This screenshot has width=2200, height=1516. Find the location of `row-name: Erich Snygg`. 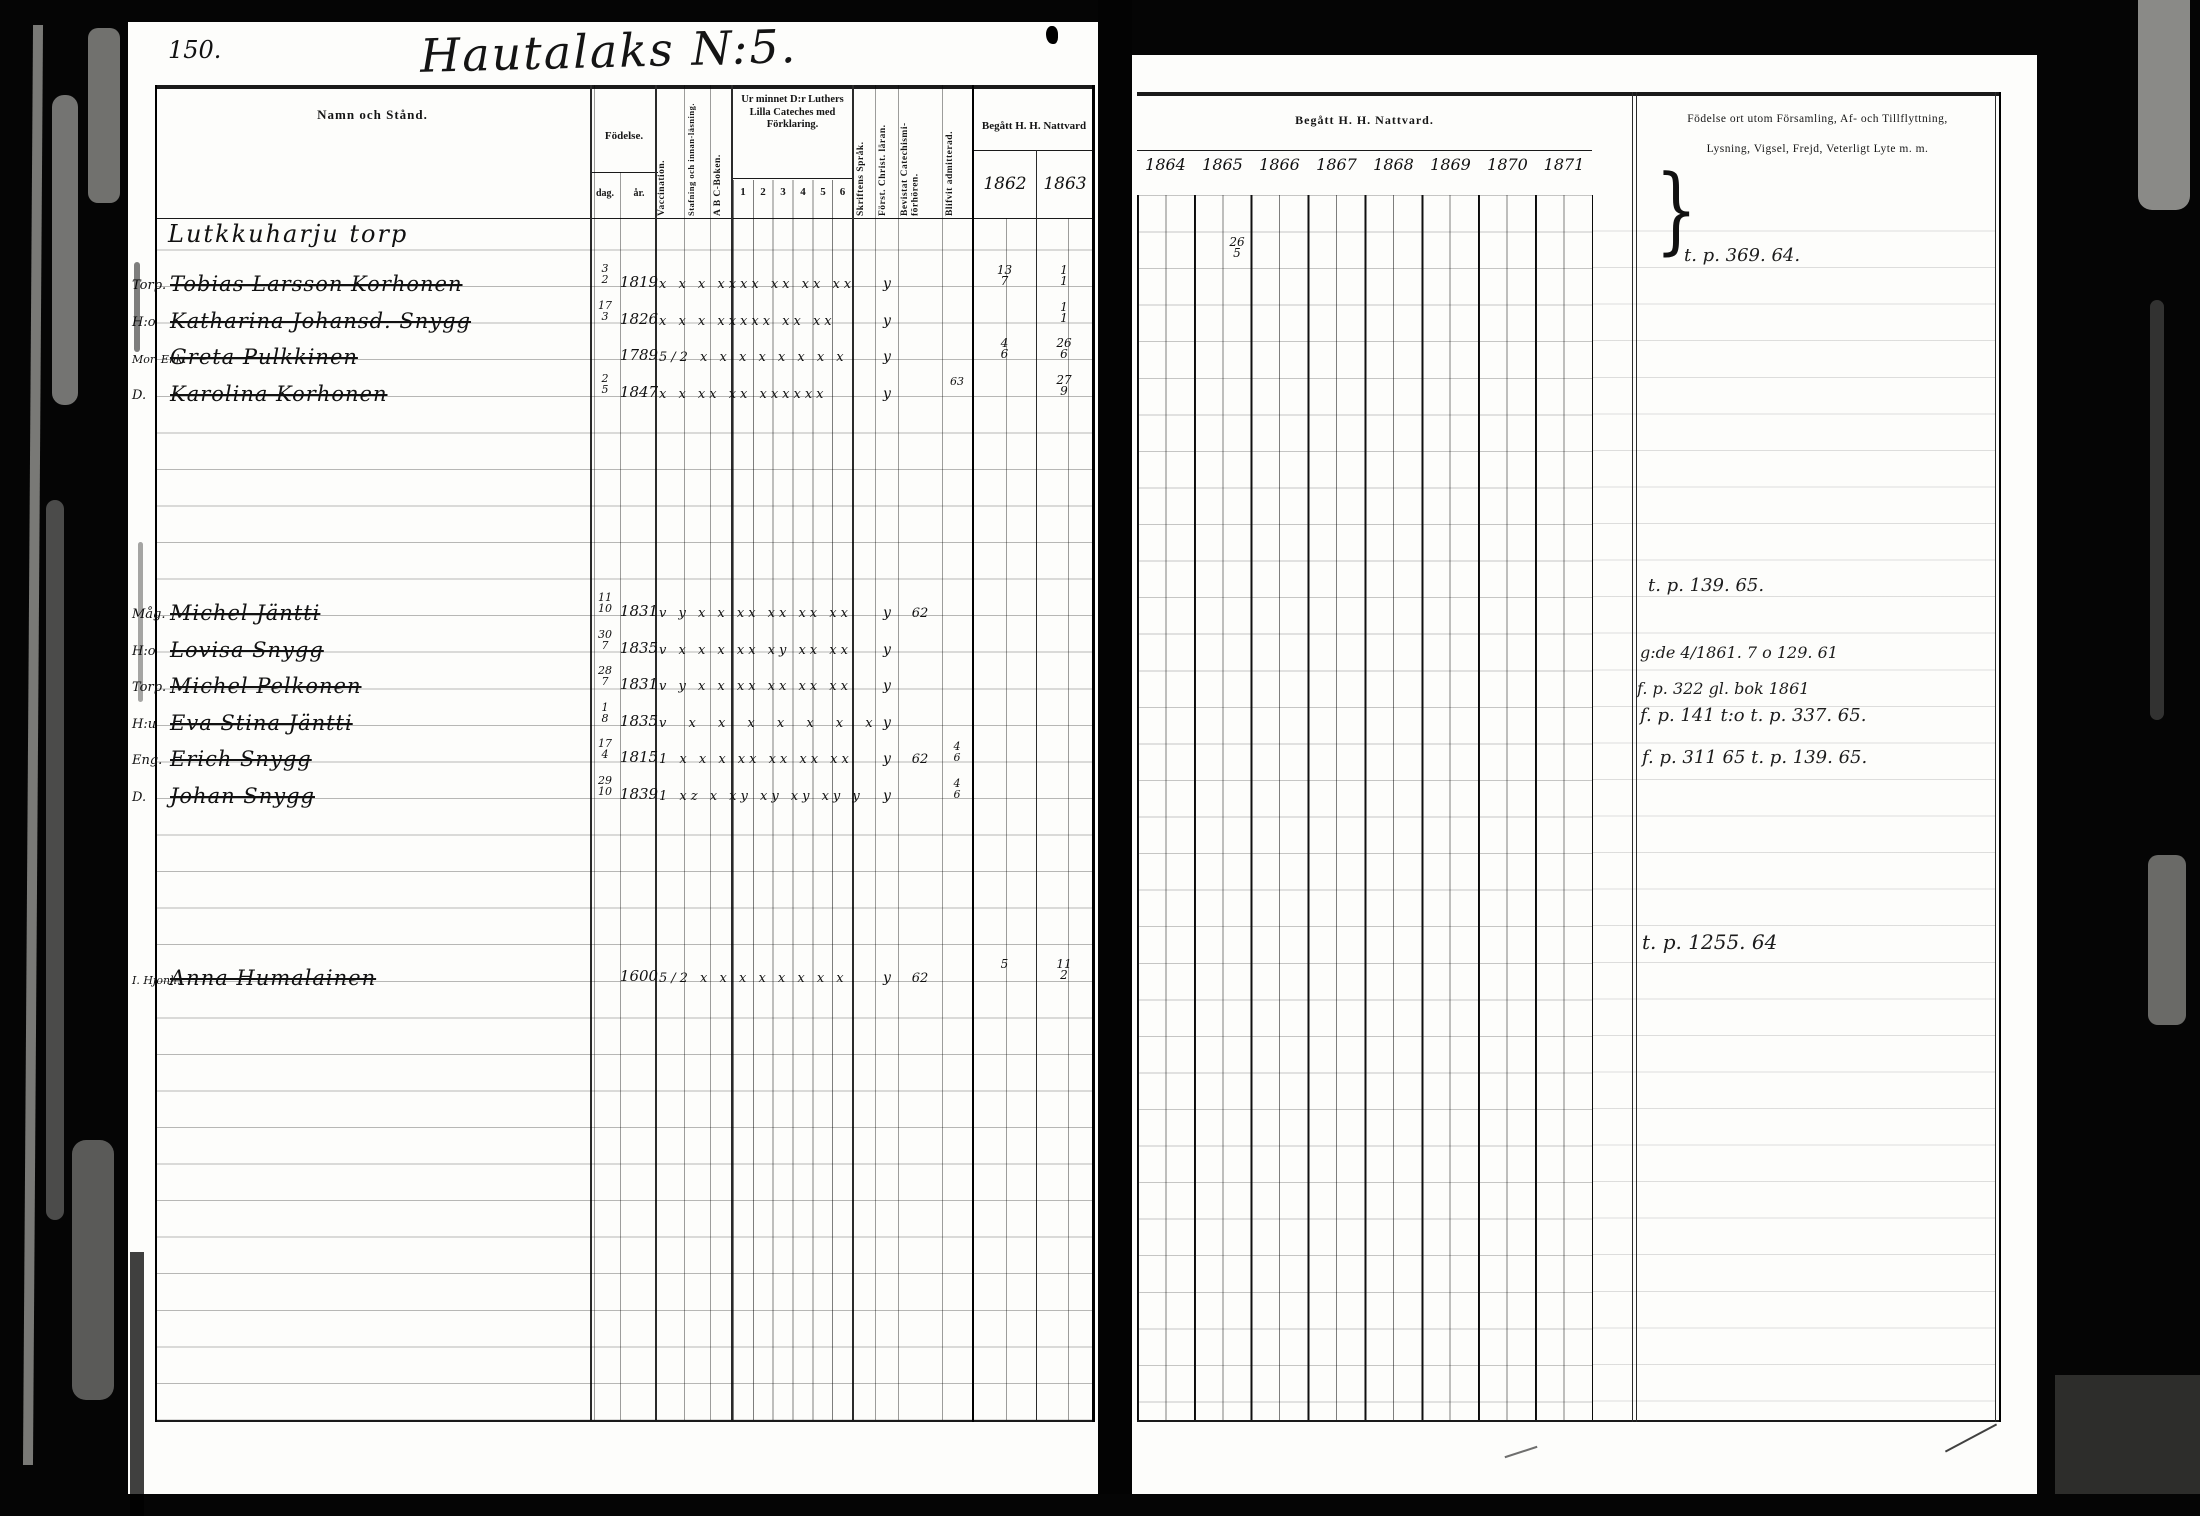

row-name: Erich Snygg is located at coordinates (241, 759).